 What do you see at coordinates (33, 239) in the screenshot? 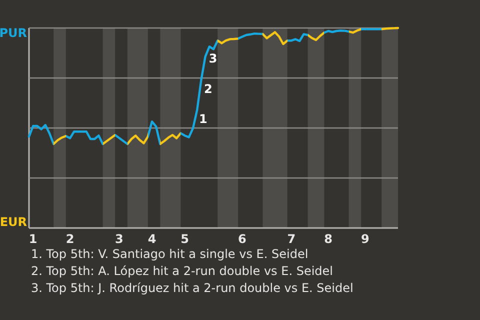
I see `x-tick-label: 1` at bounding box center [33, 239].